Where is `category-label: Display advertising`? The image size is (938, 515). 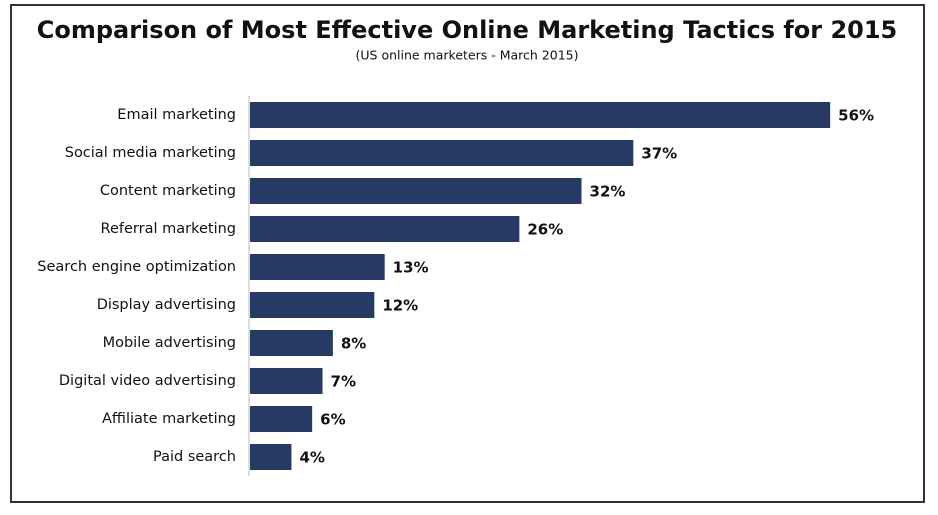 category-label: Display advertising is located at coordinates (166, 305).